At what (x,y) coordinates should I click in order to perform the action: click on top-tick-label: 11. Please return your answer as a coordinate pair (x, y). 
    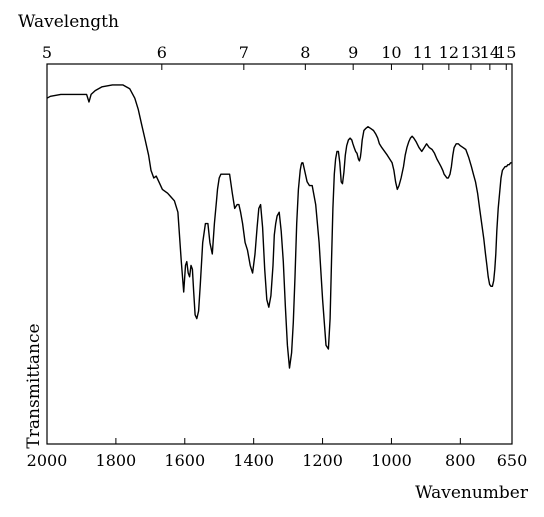
    Looking at the image, I should click on (423, 52).